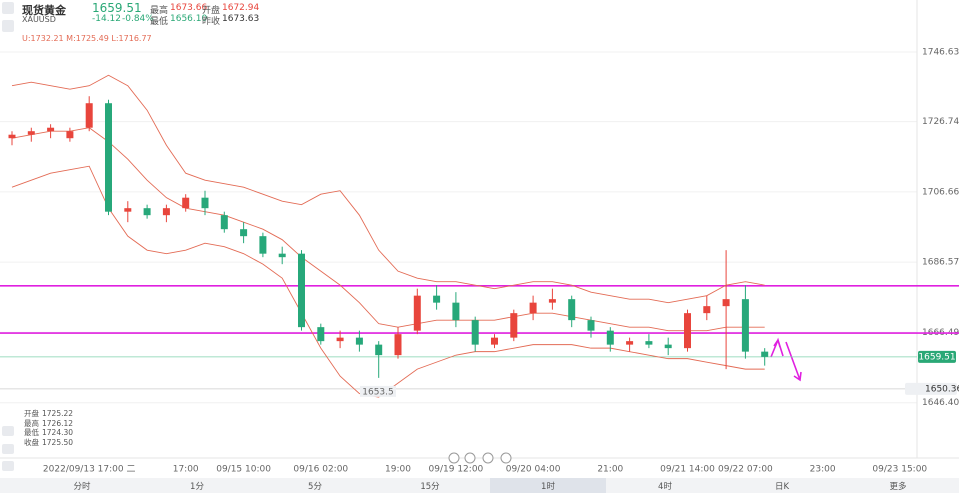 The width and height of the screenshot is (959, 493). What do you see at coordinates (320, 470) in the screenshot?
I see `x-tick-label: 09/16 02:00` at bounding box center [320, 470].